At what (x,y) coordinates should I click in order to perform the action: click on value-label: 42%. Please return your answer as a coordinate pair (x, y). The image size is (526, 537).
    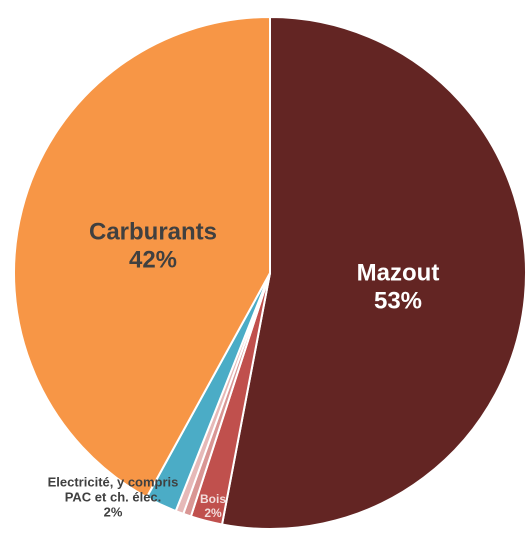
    Looking at the image, I should click on (153, 259).